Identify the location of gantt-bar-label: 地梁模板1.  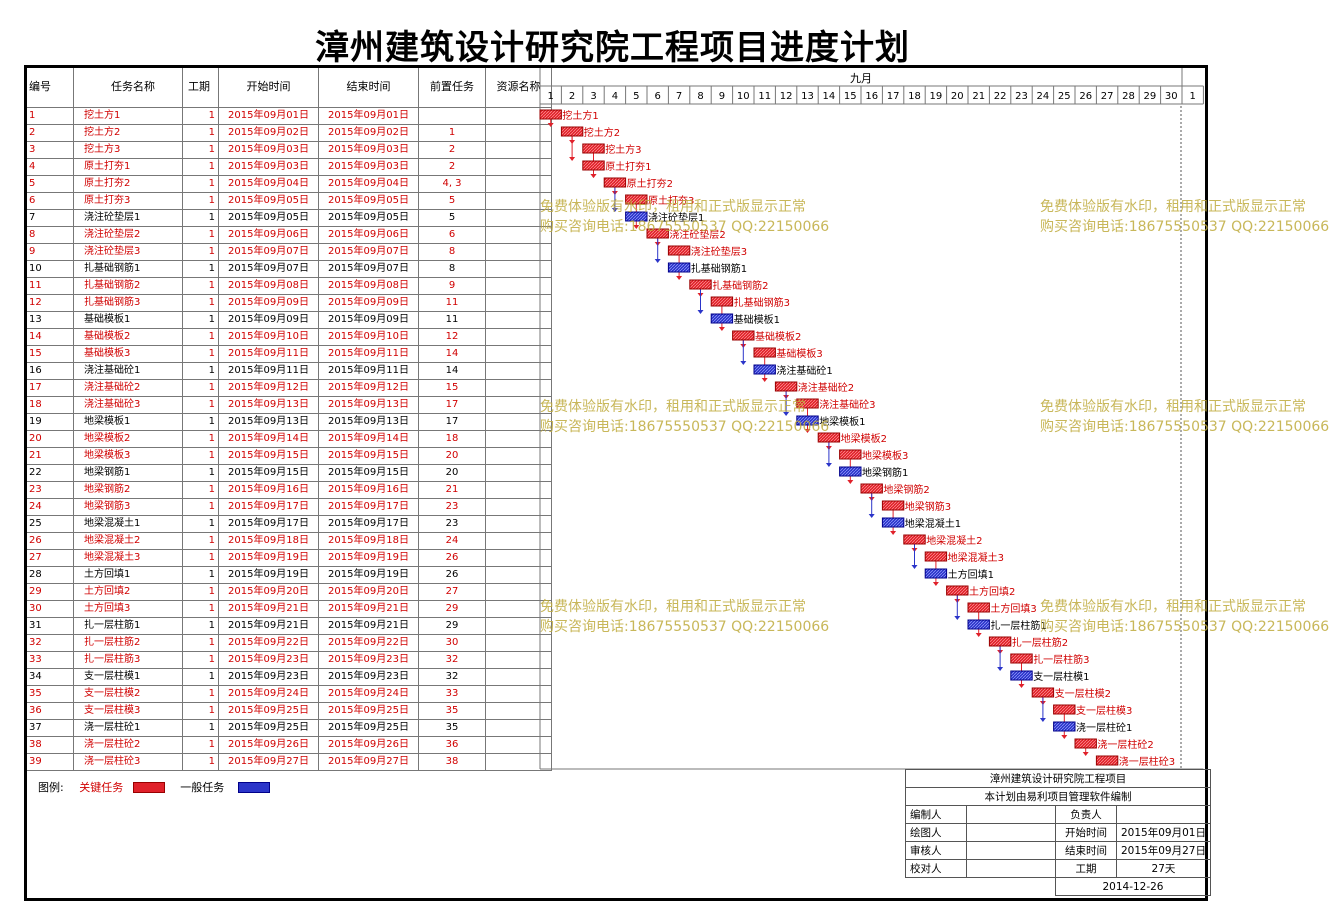
(842, 421).